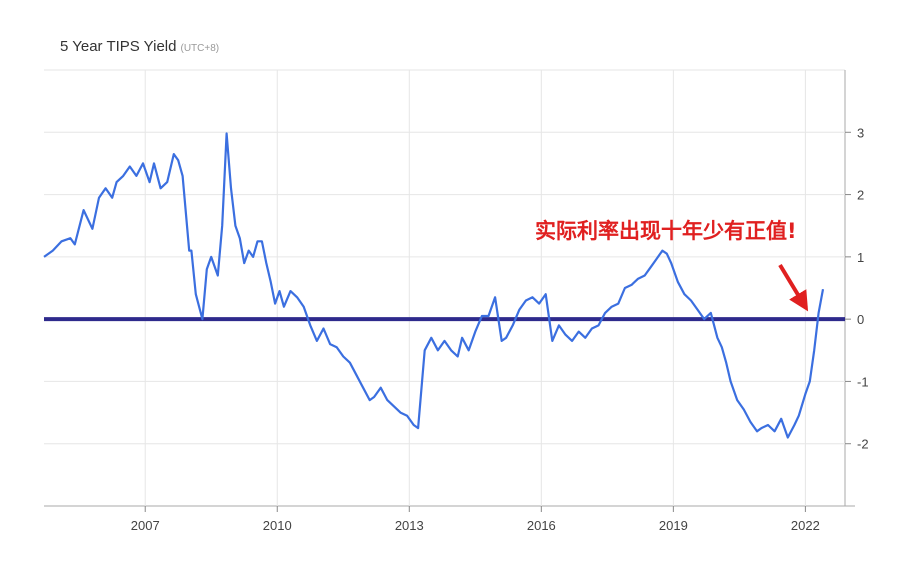  What do you see at coordinates (805, 525) in the screenshot?
I see `x-tick-label: 2022` at bounding box center [805, 525].